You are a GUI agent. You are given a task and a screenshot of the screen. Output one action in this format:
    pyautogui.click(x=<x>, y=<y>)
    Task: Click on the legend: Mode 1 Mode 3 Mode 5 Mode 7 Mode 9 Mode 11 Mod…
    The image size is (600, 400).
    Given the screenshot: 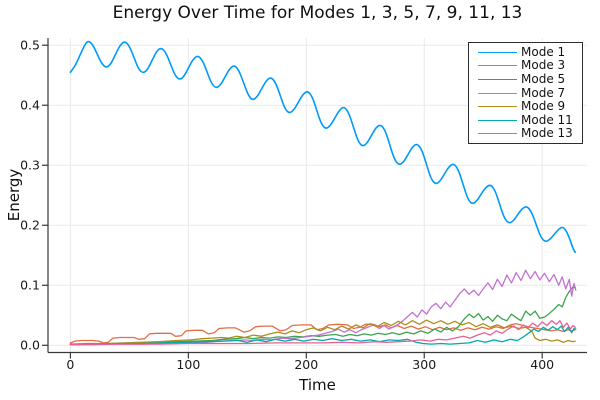 What is the action you would take?
    pyautogui.click(x=525, y=93)
    